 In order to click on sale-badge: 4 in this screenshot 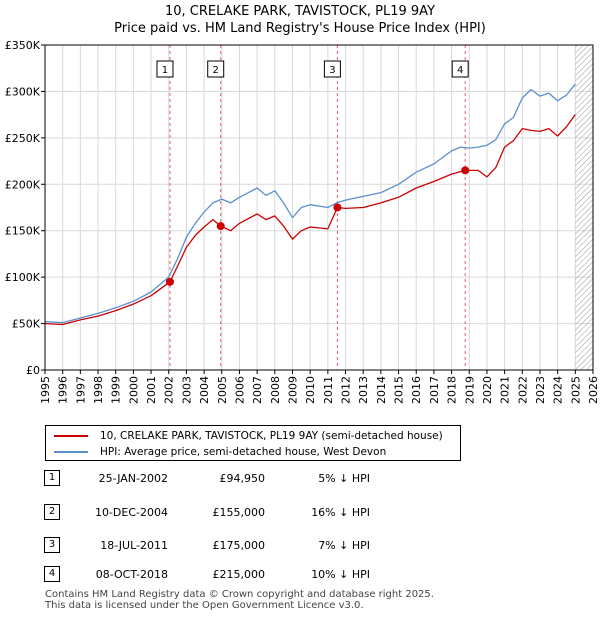, I will do `click(52, 574)`.